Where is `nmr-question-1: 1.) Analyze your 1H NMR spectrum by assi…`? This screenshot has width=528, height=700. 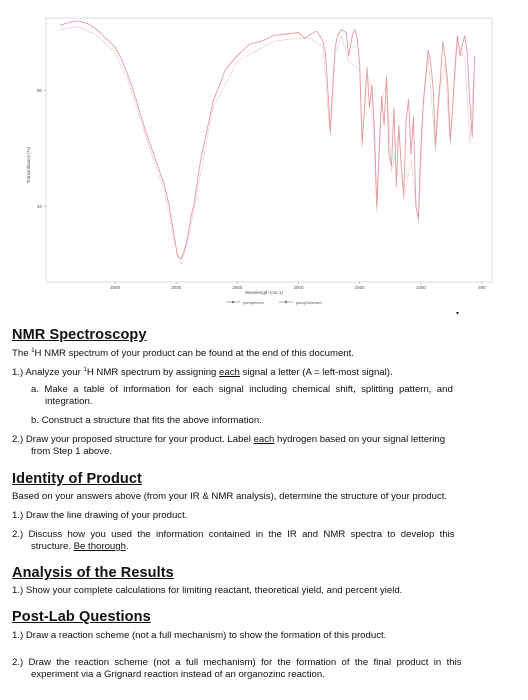 nmr-question-1: 1.) Analyze your 1H NMR spectrum by assi… is located at coordinates (202, 373).